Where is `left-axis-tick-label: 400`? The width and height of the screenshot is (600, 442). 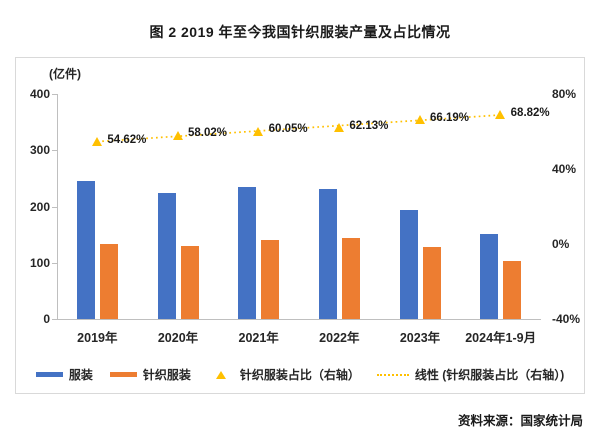 left-axis-tick-label: 400 is located at coordinates (39, 94).